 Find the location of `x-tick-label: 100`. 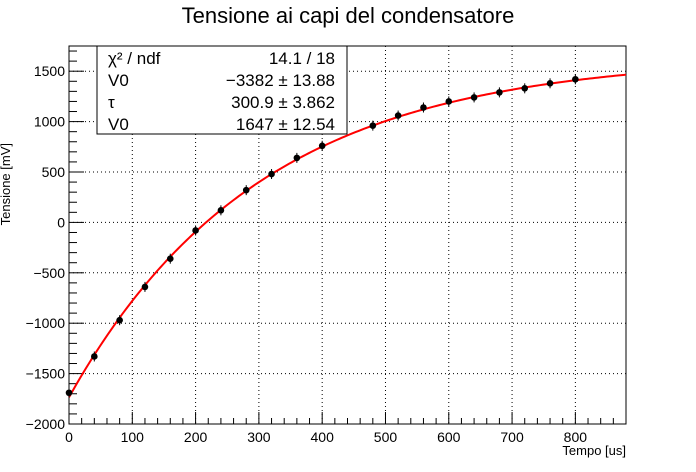

x-tick-label: 100 is located at coordinates (133, 437).